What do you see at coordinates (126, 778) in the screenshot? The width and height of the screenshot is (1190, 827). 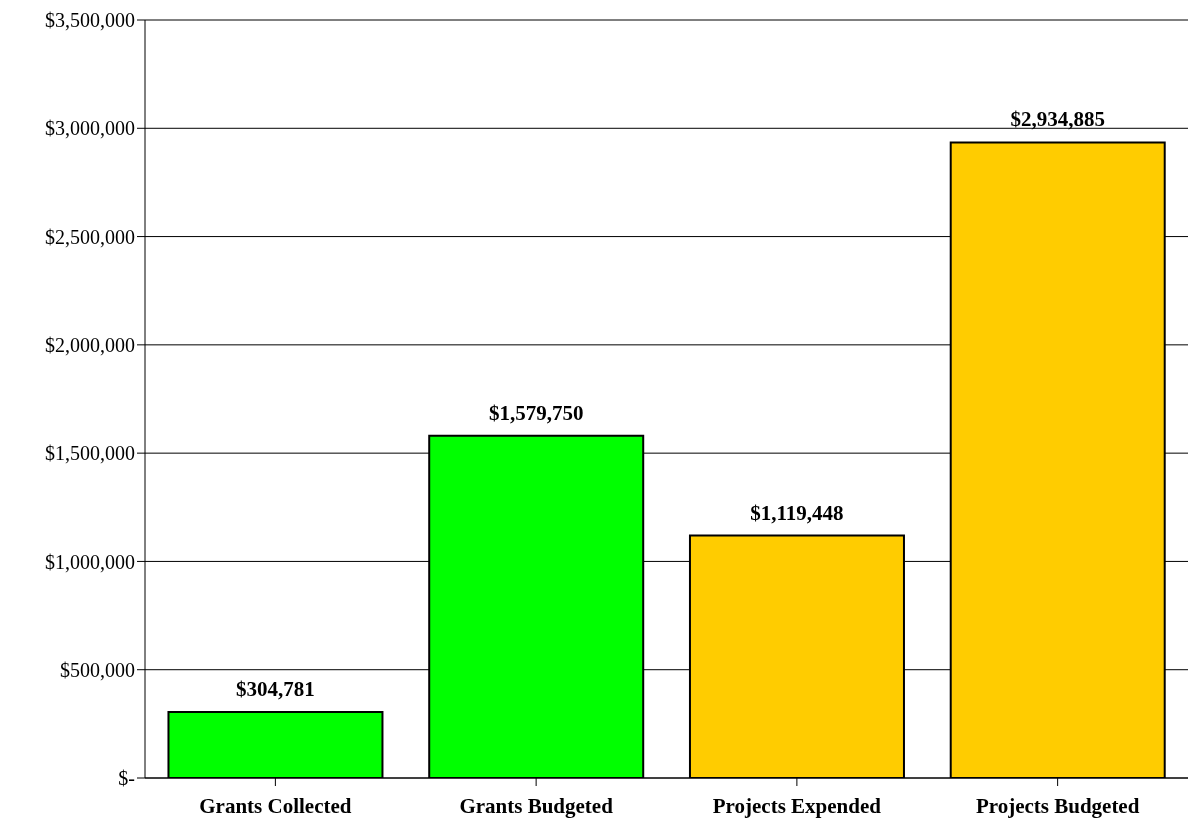 I see `y-tick-label: $-` at bounding box center [126, 778].